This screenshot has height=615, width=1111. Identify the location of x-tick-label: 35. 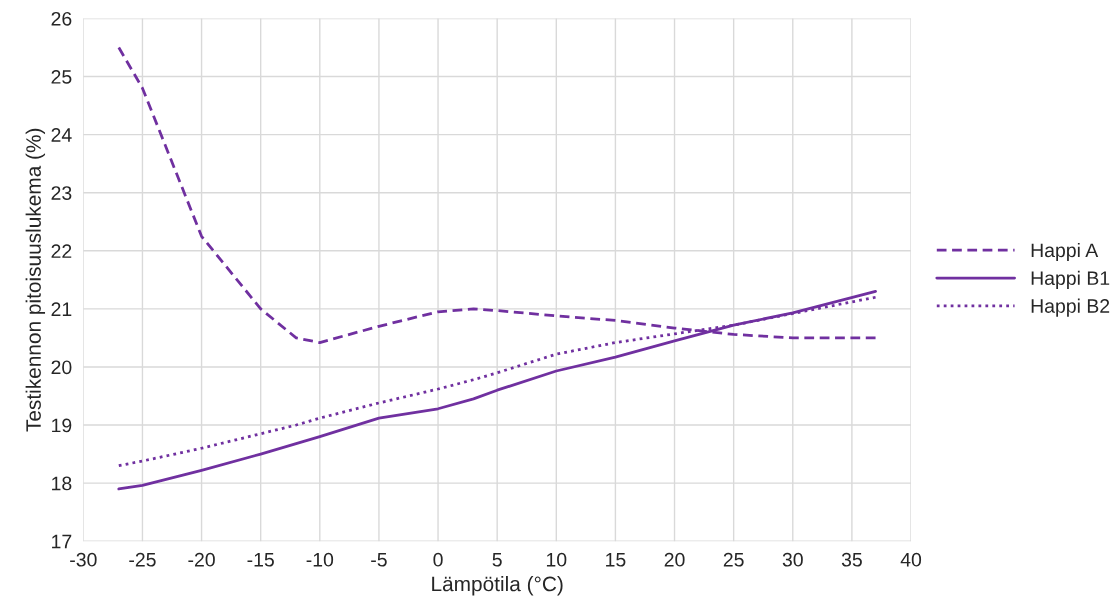
(851, 559).